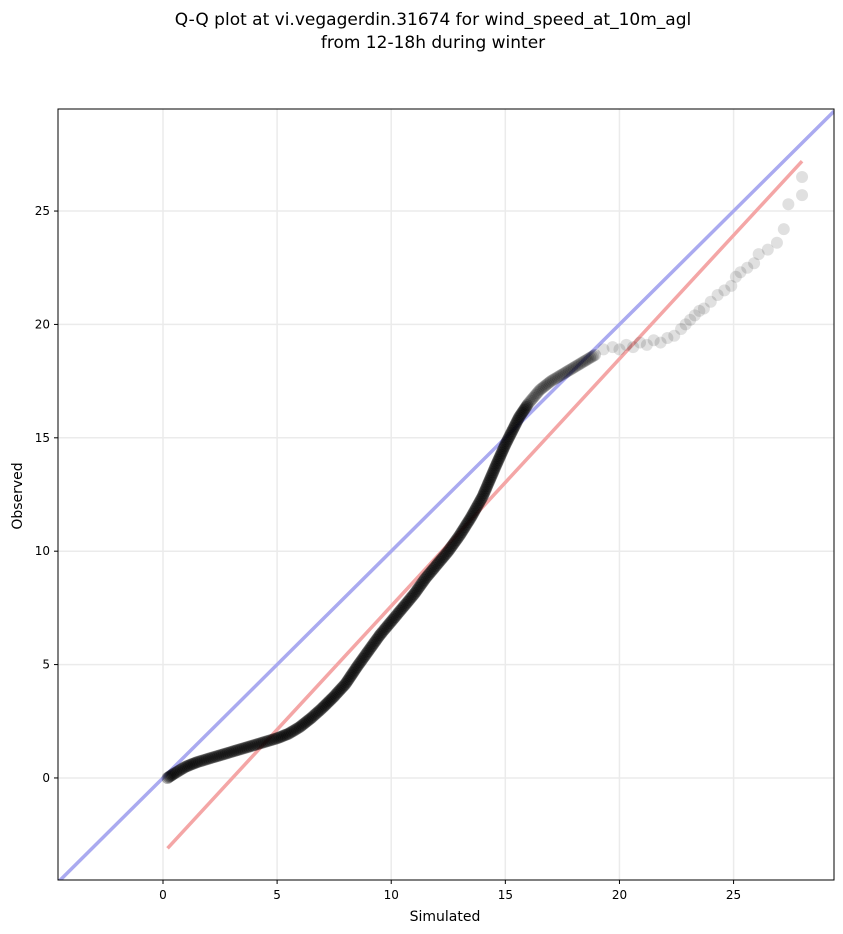  What do you see at coordinates (42, 438) in the screenshot?
I see `y-tick-label: 15` at bounding box center [42, 438].